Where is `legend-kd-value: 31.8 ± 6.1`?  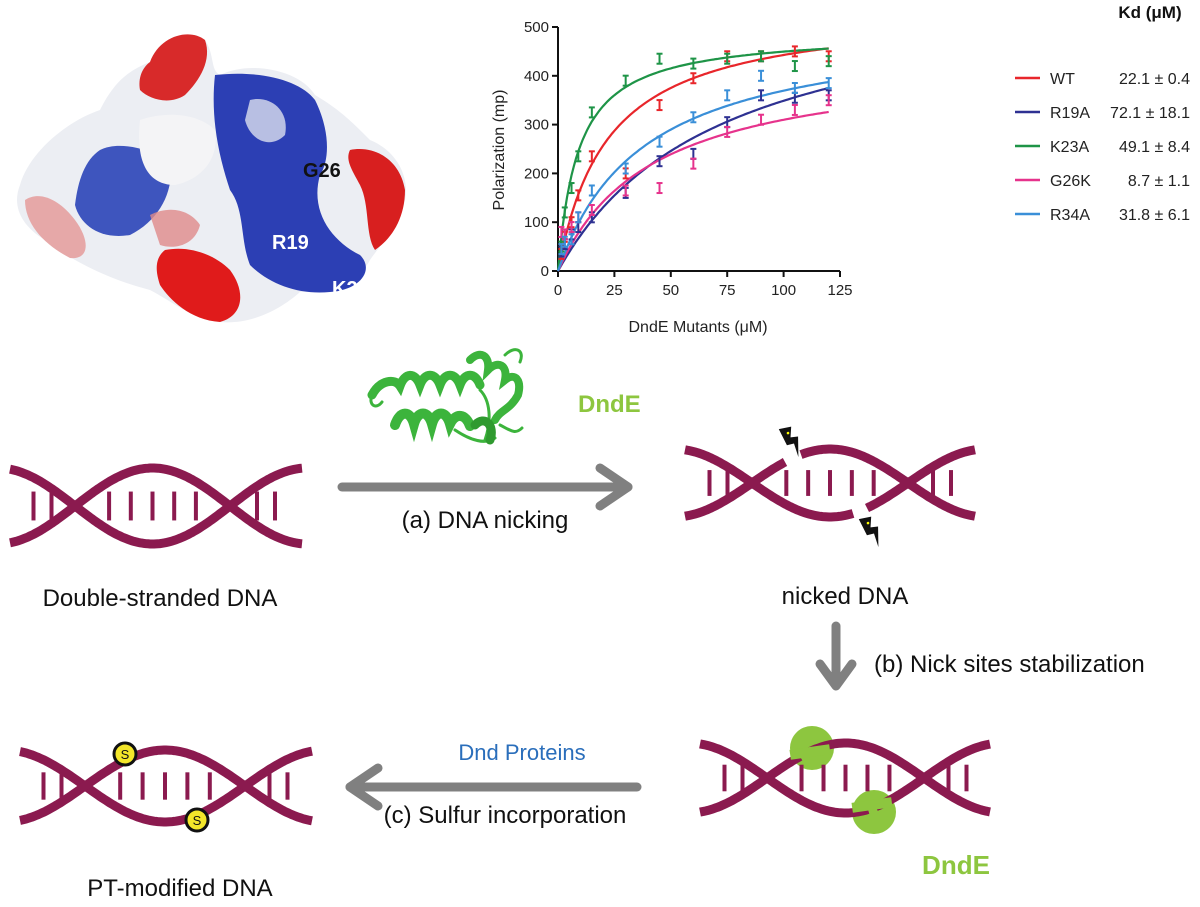
legend-kd-value: 31.8 ± 6.1 is located at coordinates (1154, 215).